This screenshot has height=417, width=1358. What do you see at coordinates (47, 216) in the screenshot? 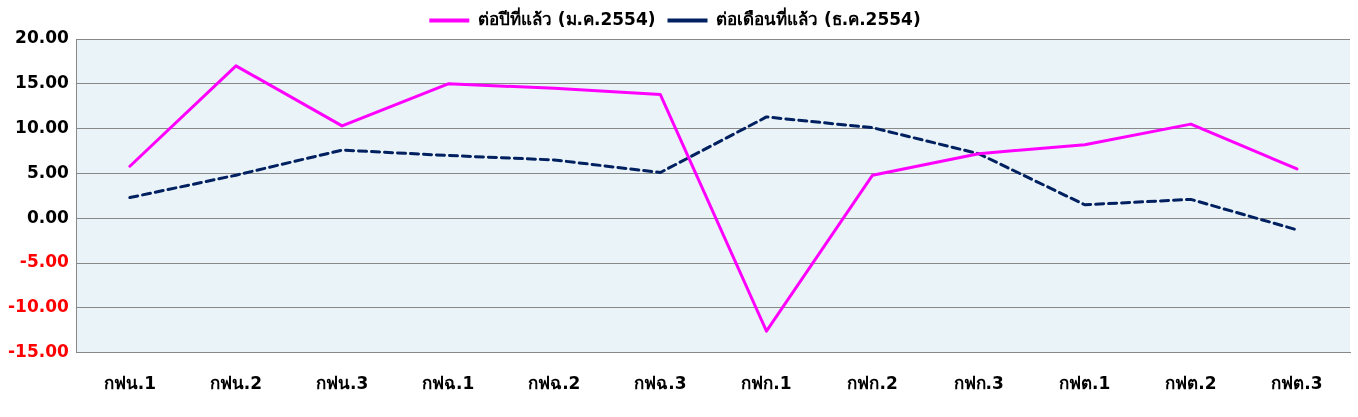
I see `y-tick-label: 0.00` at bounding box center [47, 216].